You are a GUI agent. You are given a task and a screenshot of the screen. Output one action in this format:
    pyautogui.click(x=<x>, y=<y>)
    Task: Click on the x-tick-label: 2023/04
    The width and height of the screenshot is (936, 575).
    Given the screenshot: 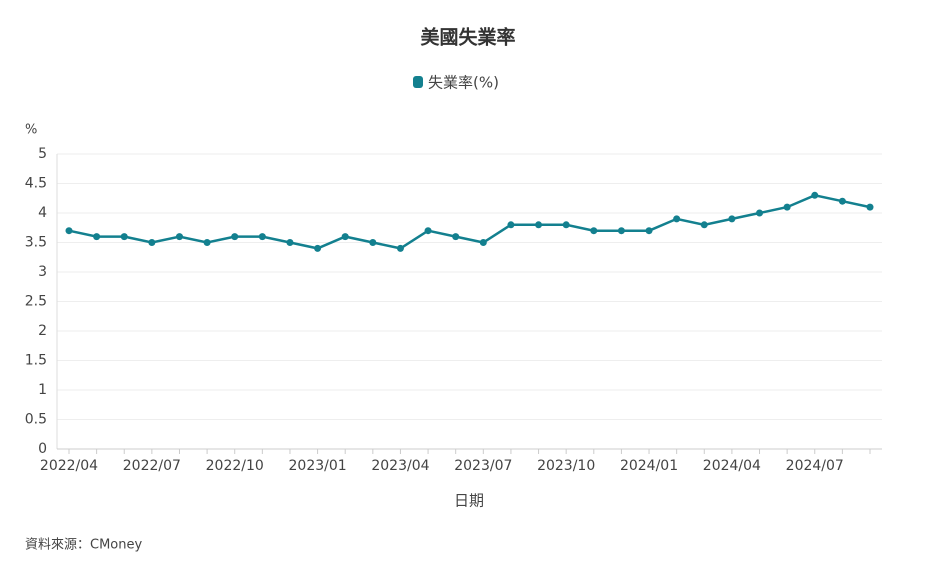 What is the action you would take?
    pyautogui.click(x=400, y=466)
    